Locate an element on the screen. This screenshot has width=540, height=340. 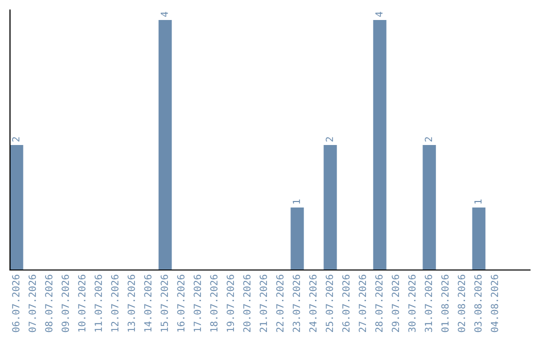
x-tick-label: 24.07.2026 is located at coordinates (313, 303).